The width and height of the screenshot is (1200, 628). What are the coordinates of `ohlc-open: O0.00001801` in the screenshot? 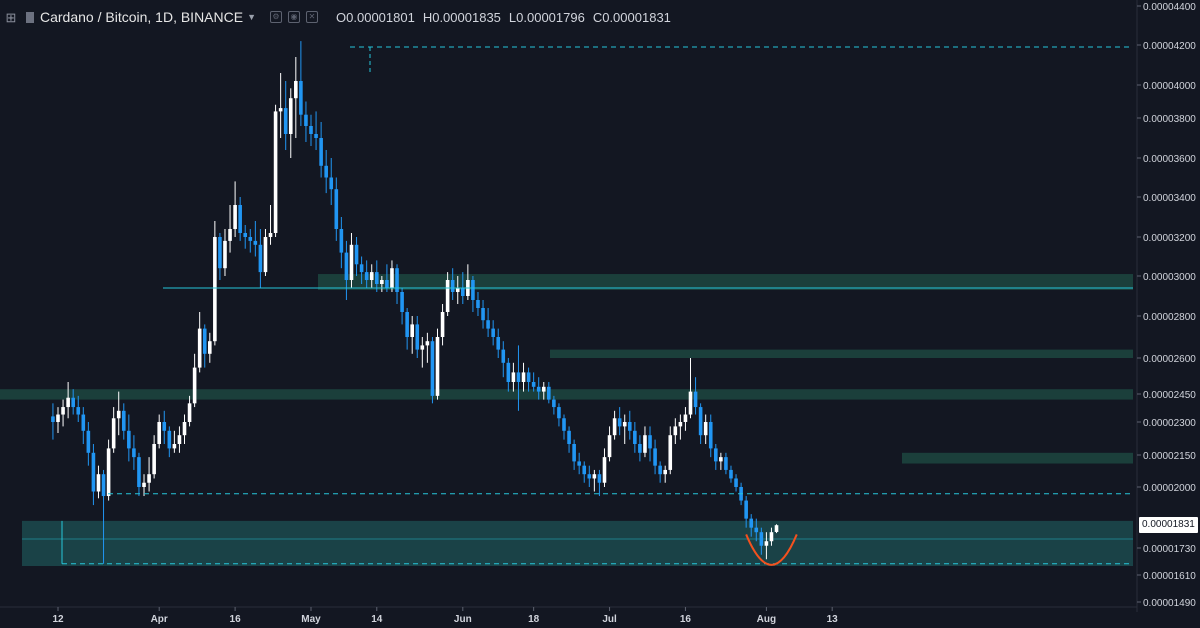 It's located at (375, 17).